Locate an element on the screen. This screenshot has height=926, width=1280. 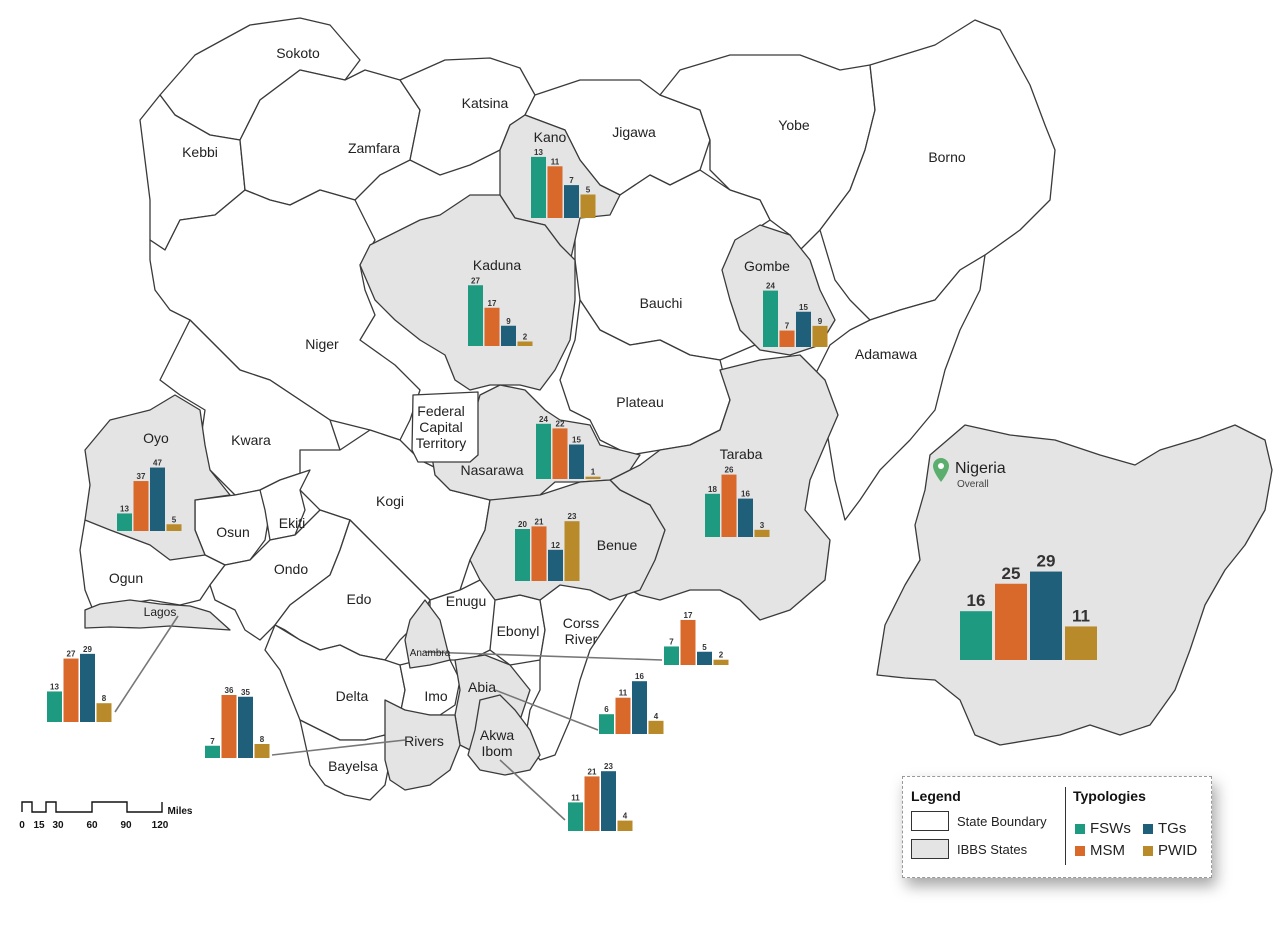
bar-benue-fsws is located at coordinates (522, 555).